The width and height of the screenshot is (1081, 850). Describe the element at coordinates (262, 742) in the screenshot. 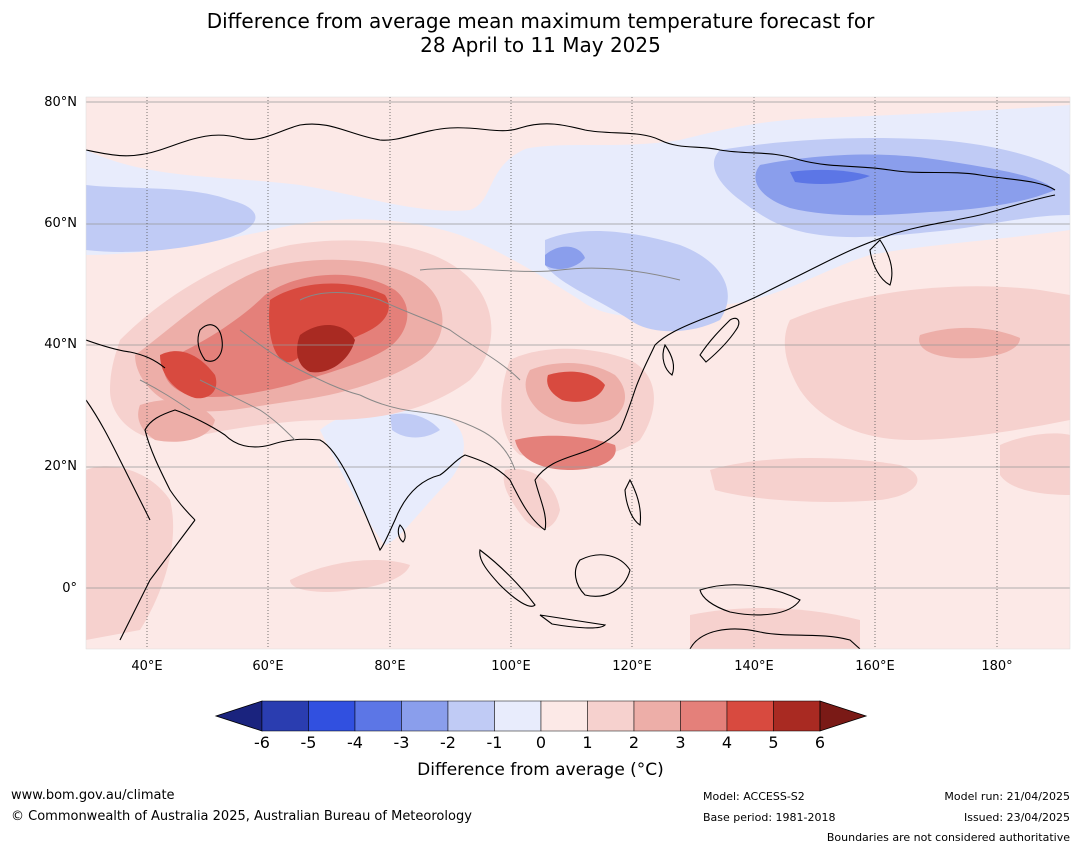

I see `colorbar-tick-label: -6` at that location.